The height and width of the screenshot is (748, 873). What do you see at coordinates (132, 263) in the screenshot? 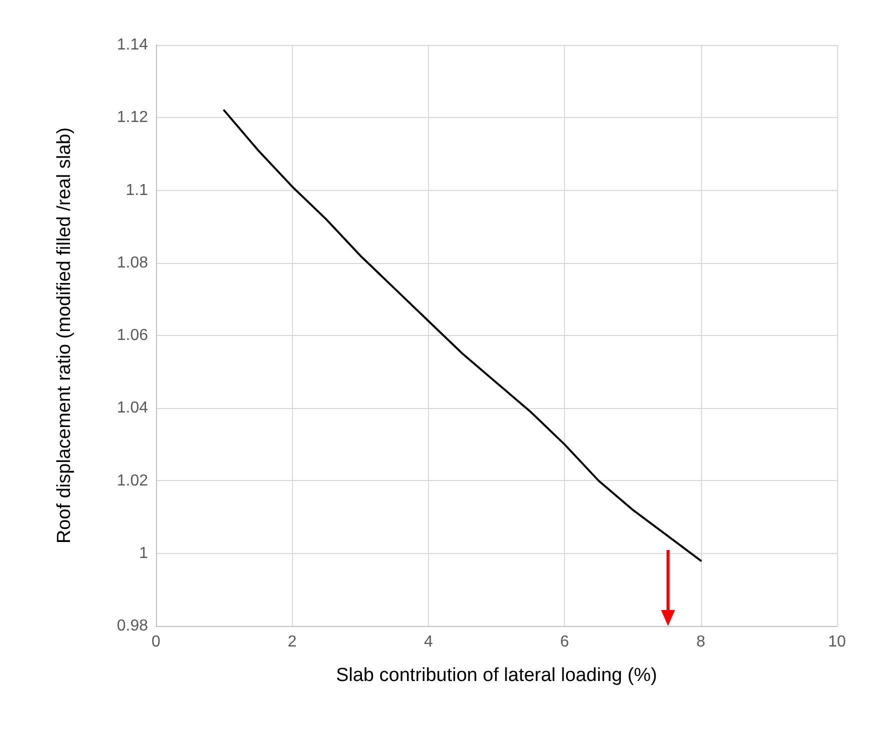
I see `y-tick-label: 1.08` at bounding box center [132, 263].